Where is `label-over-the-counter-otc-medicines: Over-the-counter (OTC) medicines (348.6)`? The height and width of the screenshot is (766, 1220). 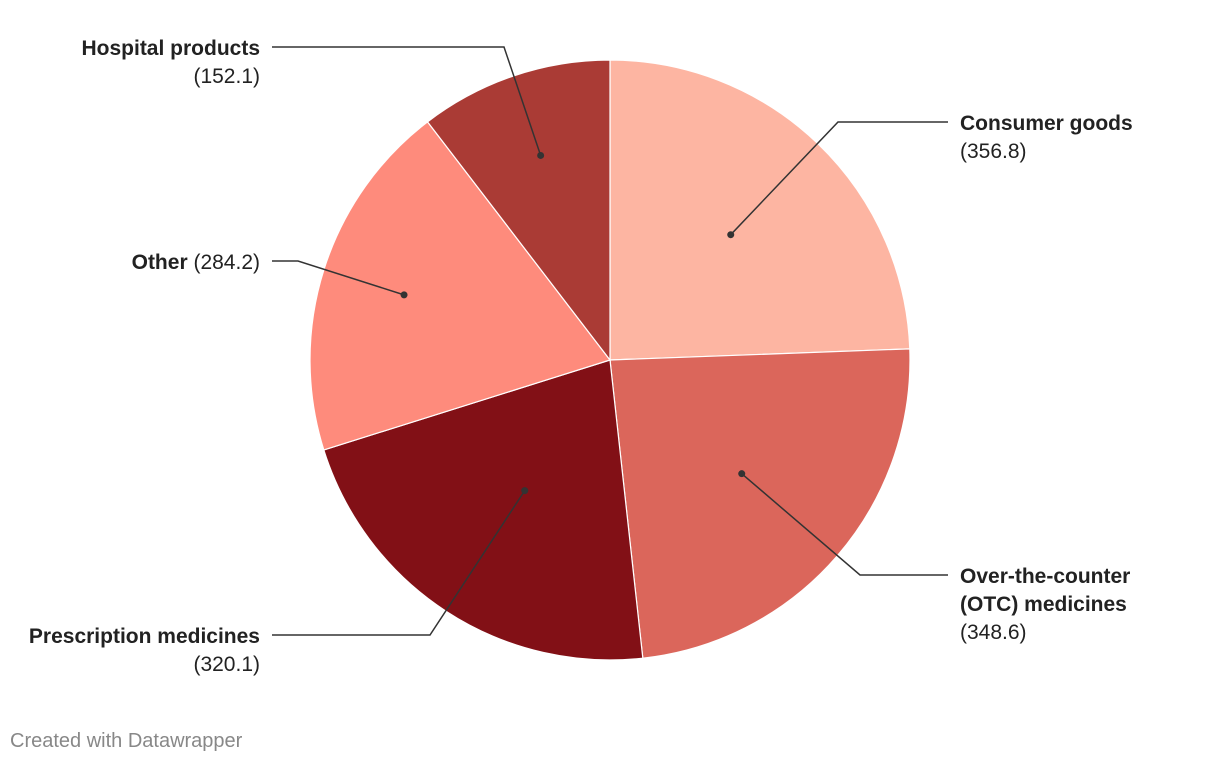 label-over-the-counter-otc-medicines: Over-the-counter (OTC) medicines (348.6) is located at coordinates (1045, 604).